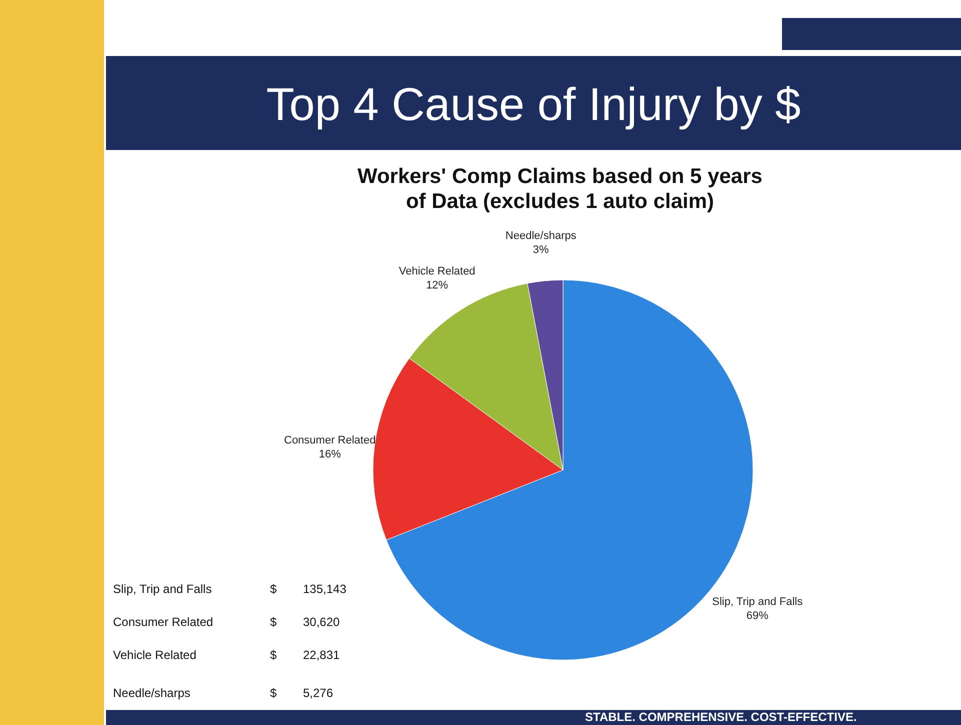 The image size is (961, 725). What do you see at coordinates (437, 286) in the screenshot?
I see `data-label: 12%` at bounding box center [437, 286].